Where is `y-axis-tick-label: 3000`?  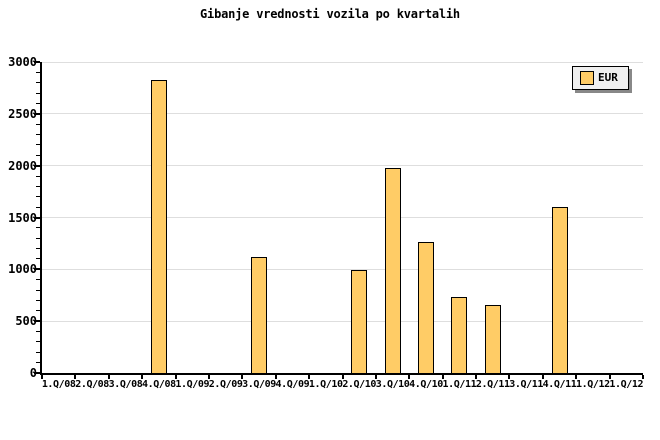
y-axis-tick-label: 3000 is located at coordinates (22, 62).